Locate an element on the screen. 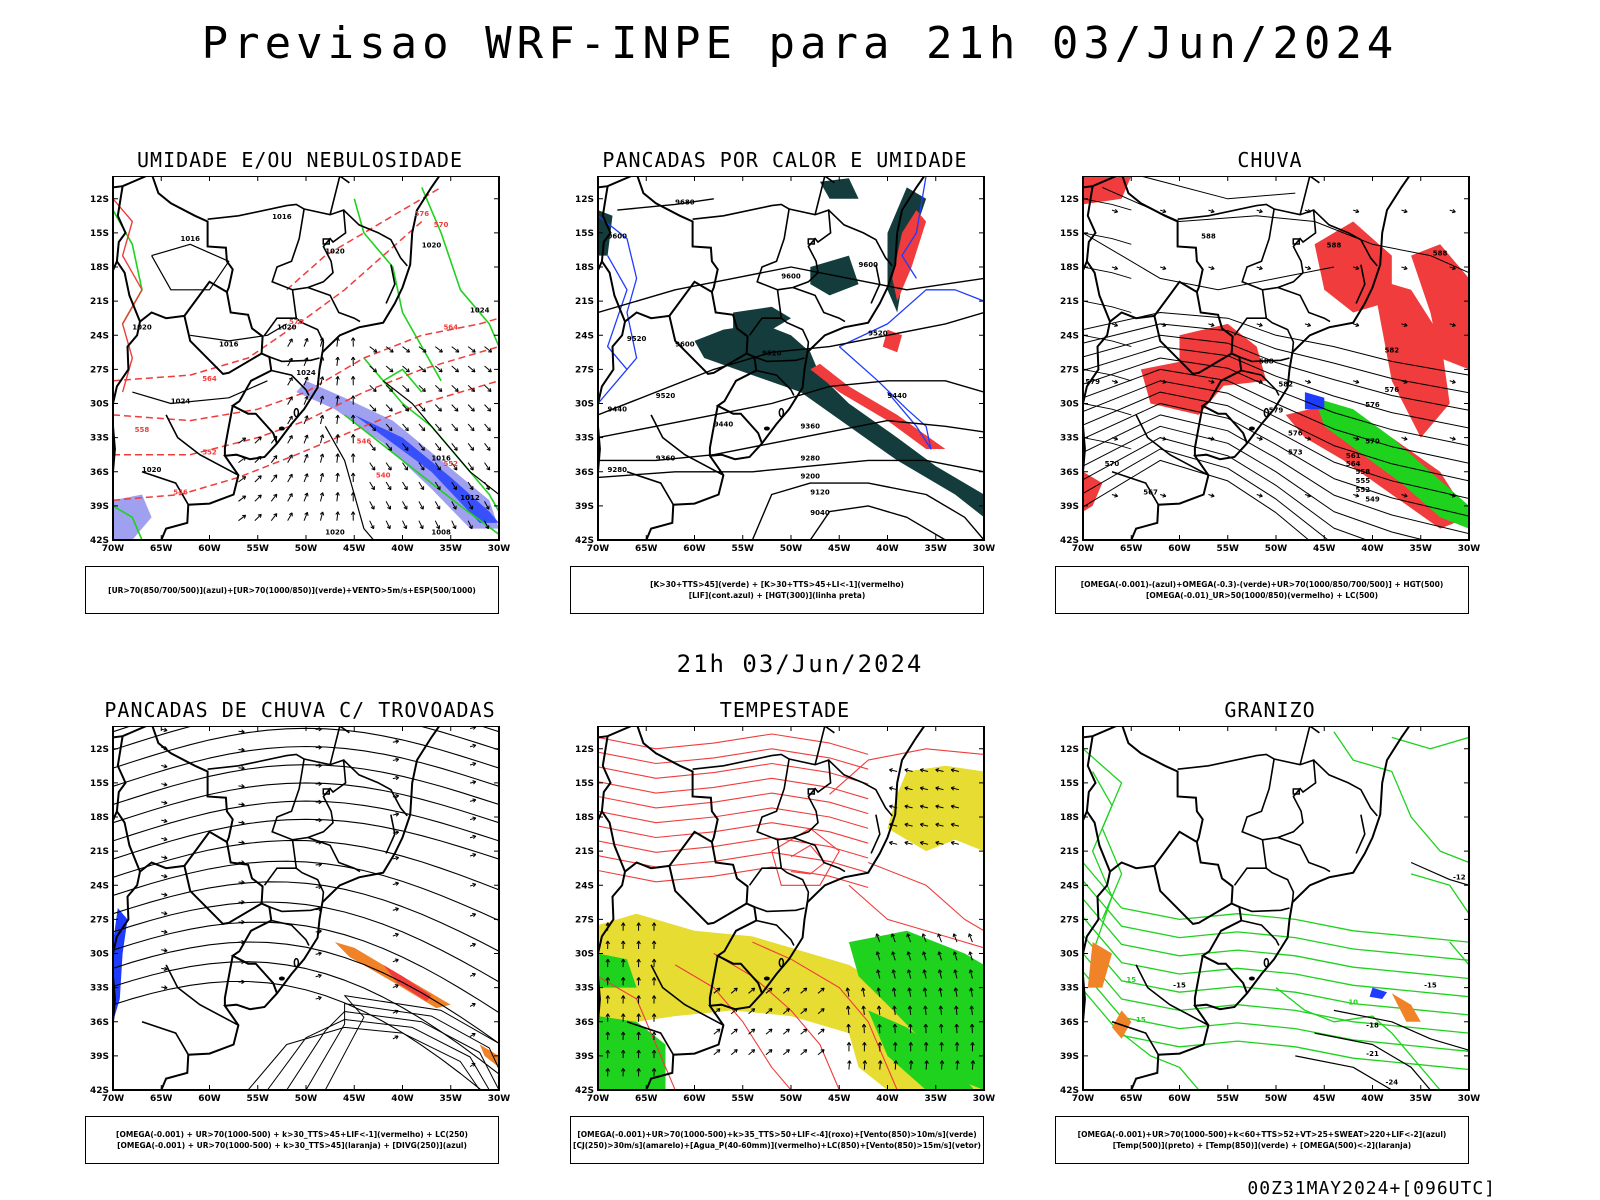  lat-tick-label: 33S is located at coordinates (1069, 439).